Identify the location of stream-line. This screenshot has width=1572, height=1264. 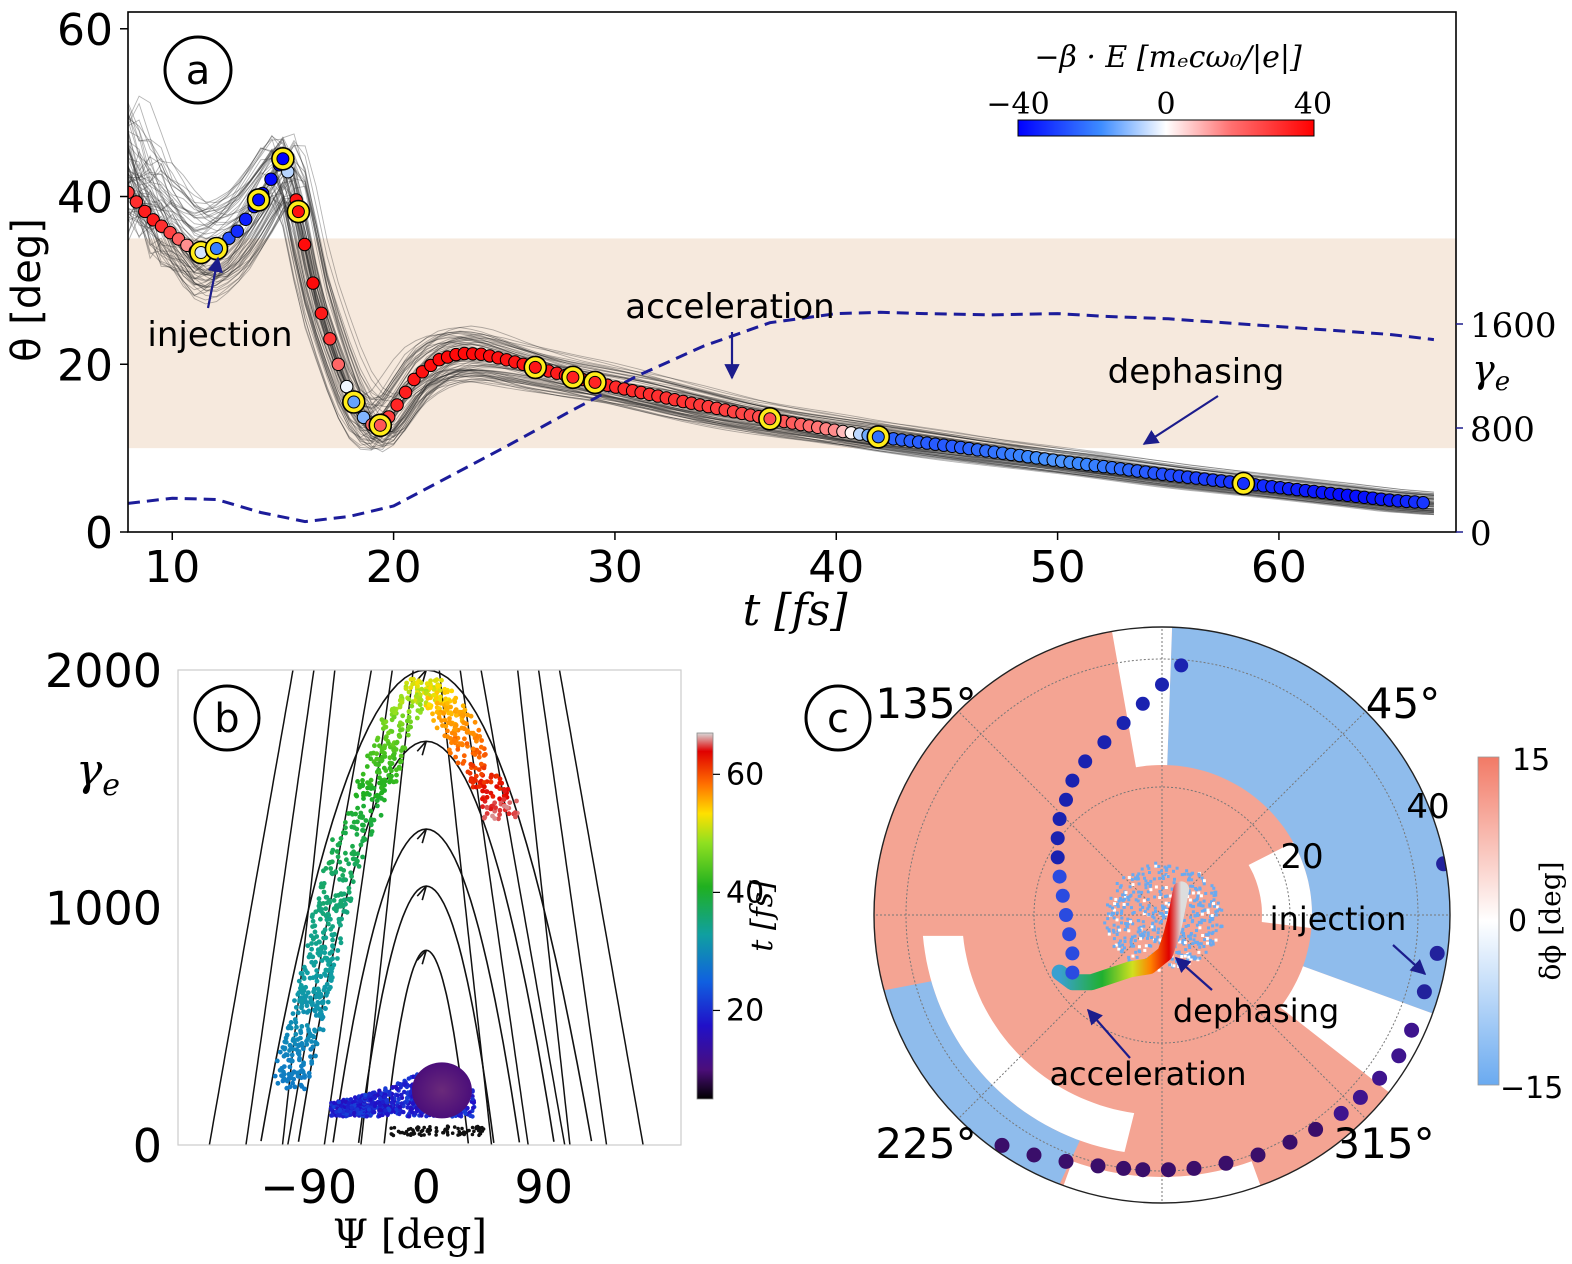
(523, 907).